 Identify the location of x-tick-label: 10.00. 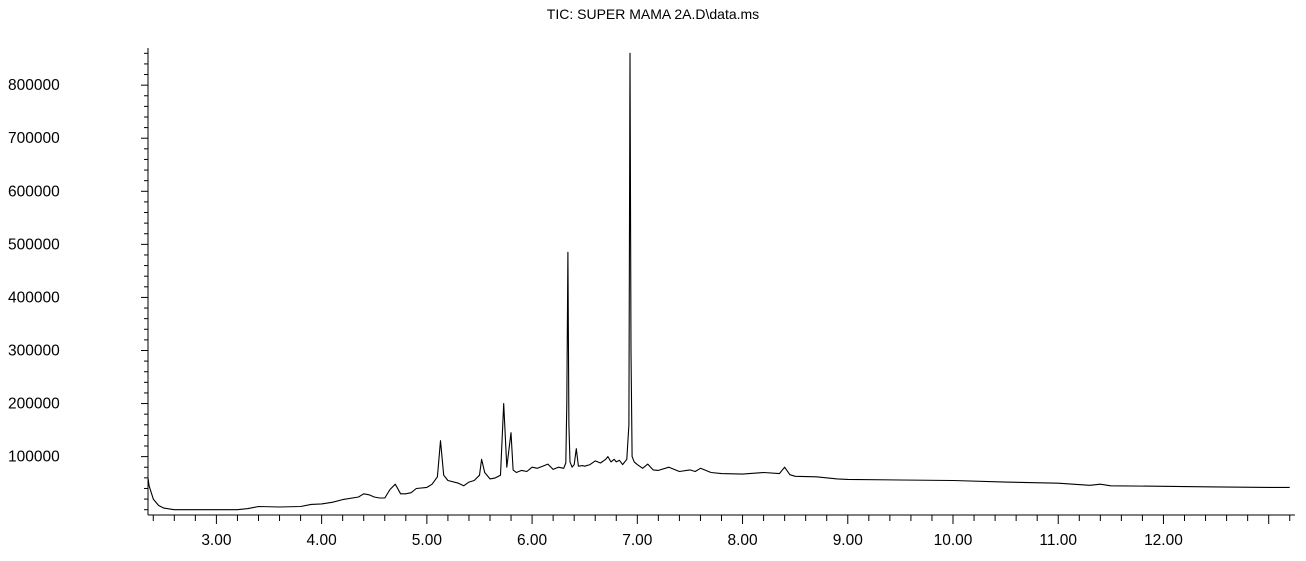
(953, 540).